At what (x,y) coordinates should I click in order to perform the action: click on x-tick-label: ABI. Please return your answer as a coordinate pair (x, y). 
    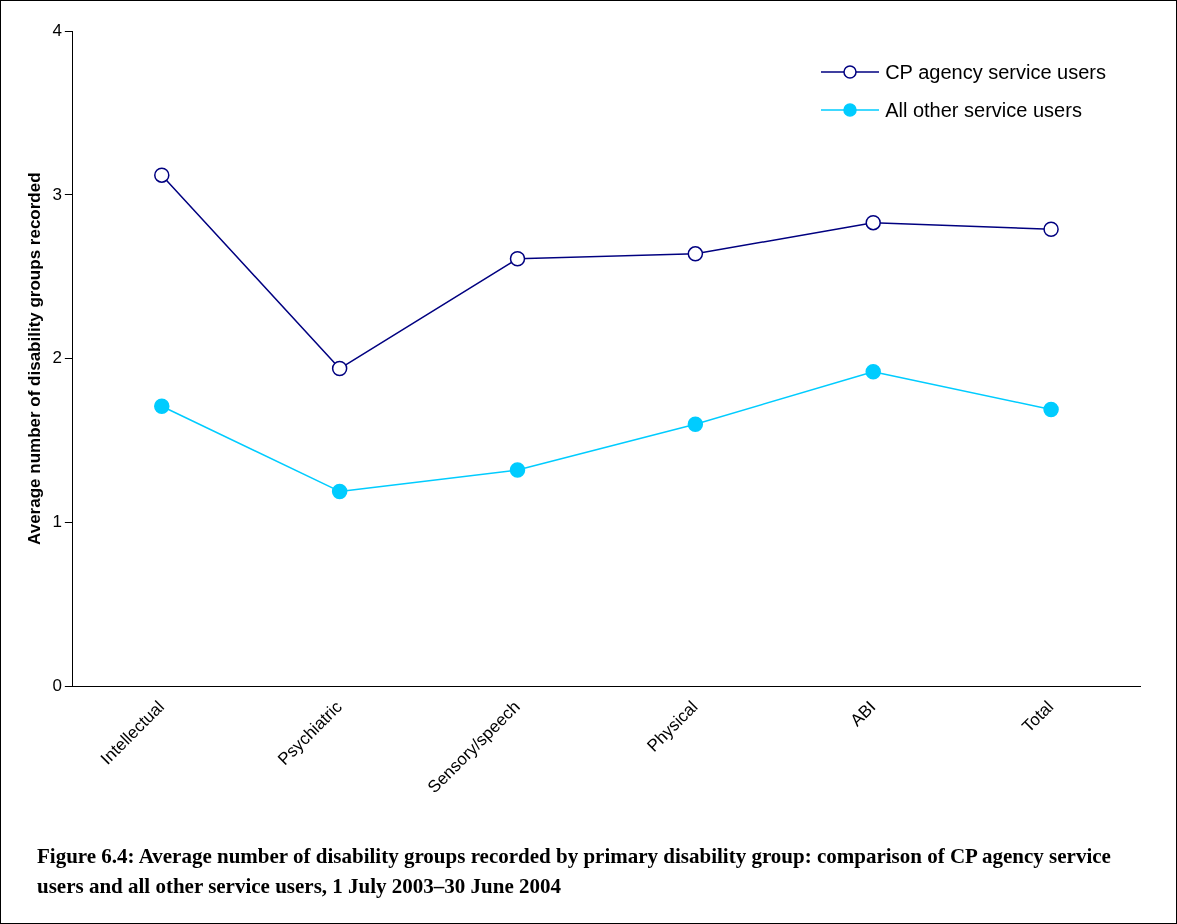
    Looking at the image, I should click on (863, 714).